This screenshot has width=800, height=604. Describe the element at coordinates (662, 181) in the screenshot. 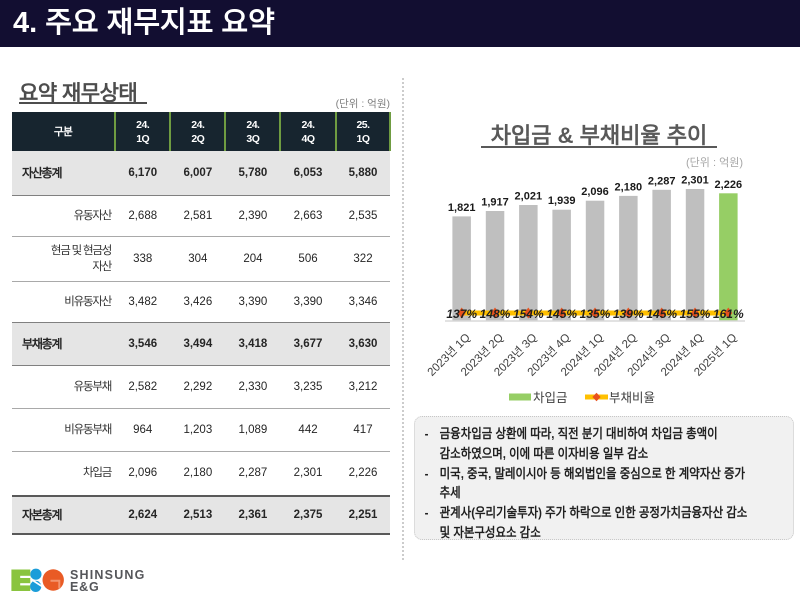

I see `svg-text: 2,287` at that location.